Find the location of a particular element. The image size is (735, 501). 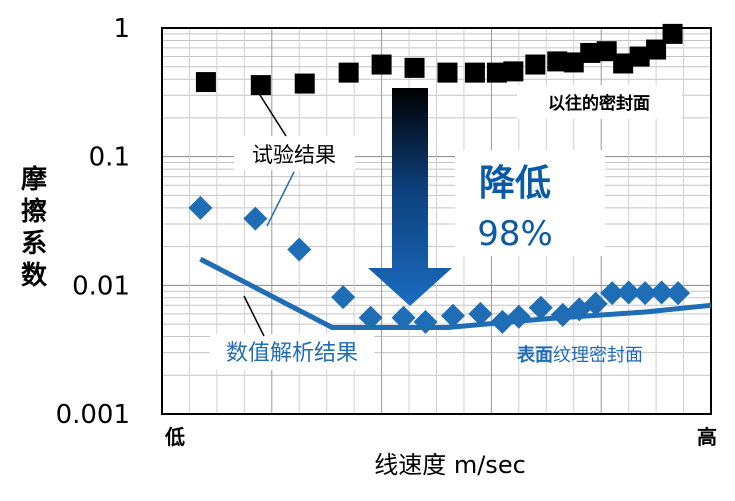

y-axis-label-char: 数 is located at coordinates (34, 276).